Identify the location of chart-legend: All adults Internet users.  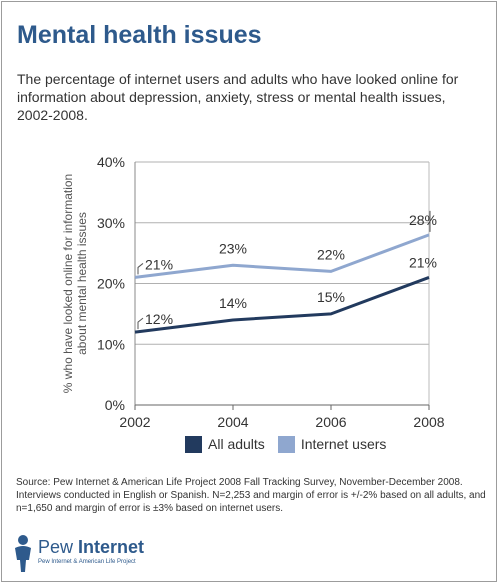
(292, 444).